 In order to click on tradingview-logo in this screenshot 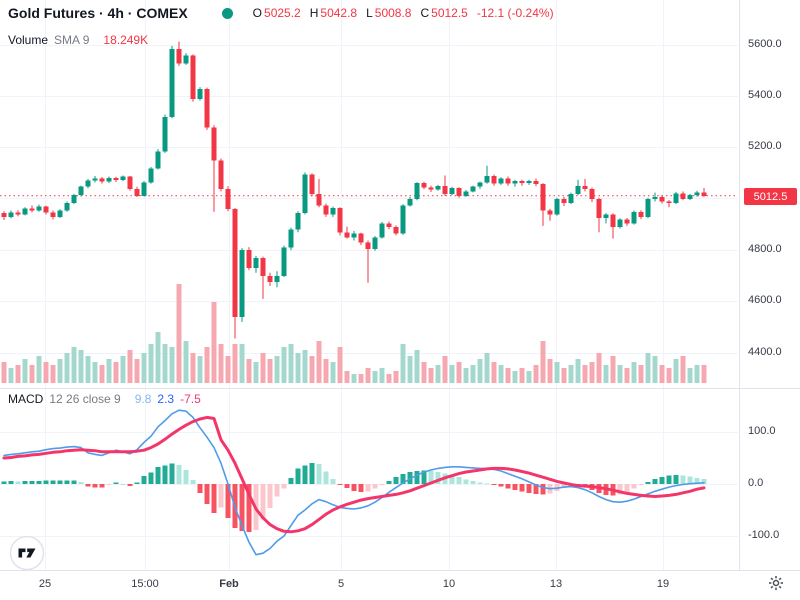, I will do `click(27, 555)`.